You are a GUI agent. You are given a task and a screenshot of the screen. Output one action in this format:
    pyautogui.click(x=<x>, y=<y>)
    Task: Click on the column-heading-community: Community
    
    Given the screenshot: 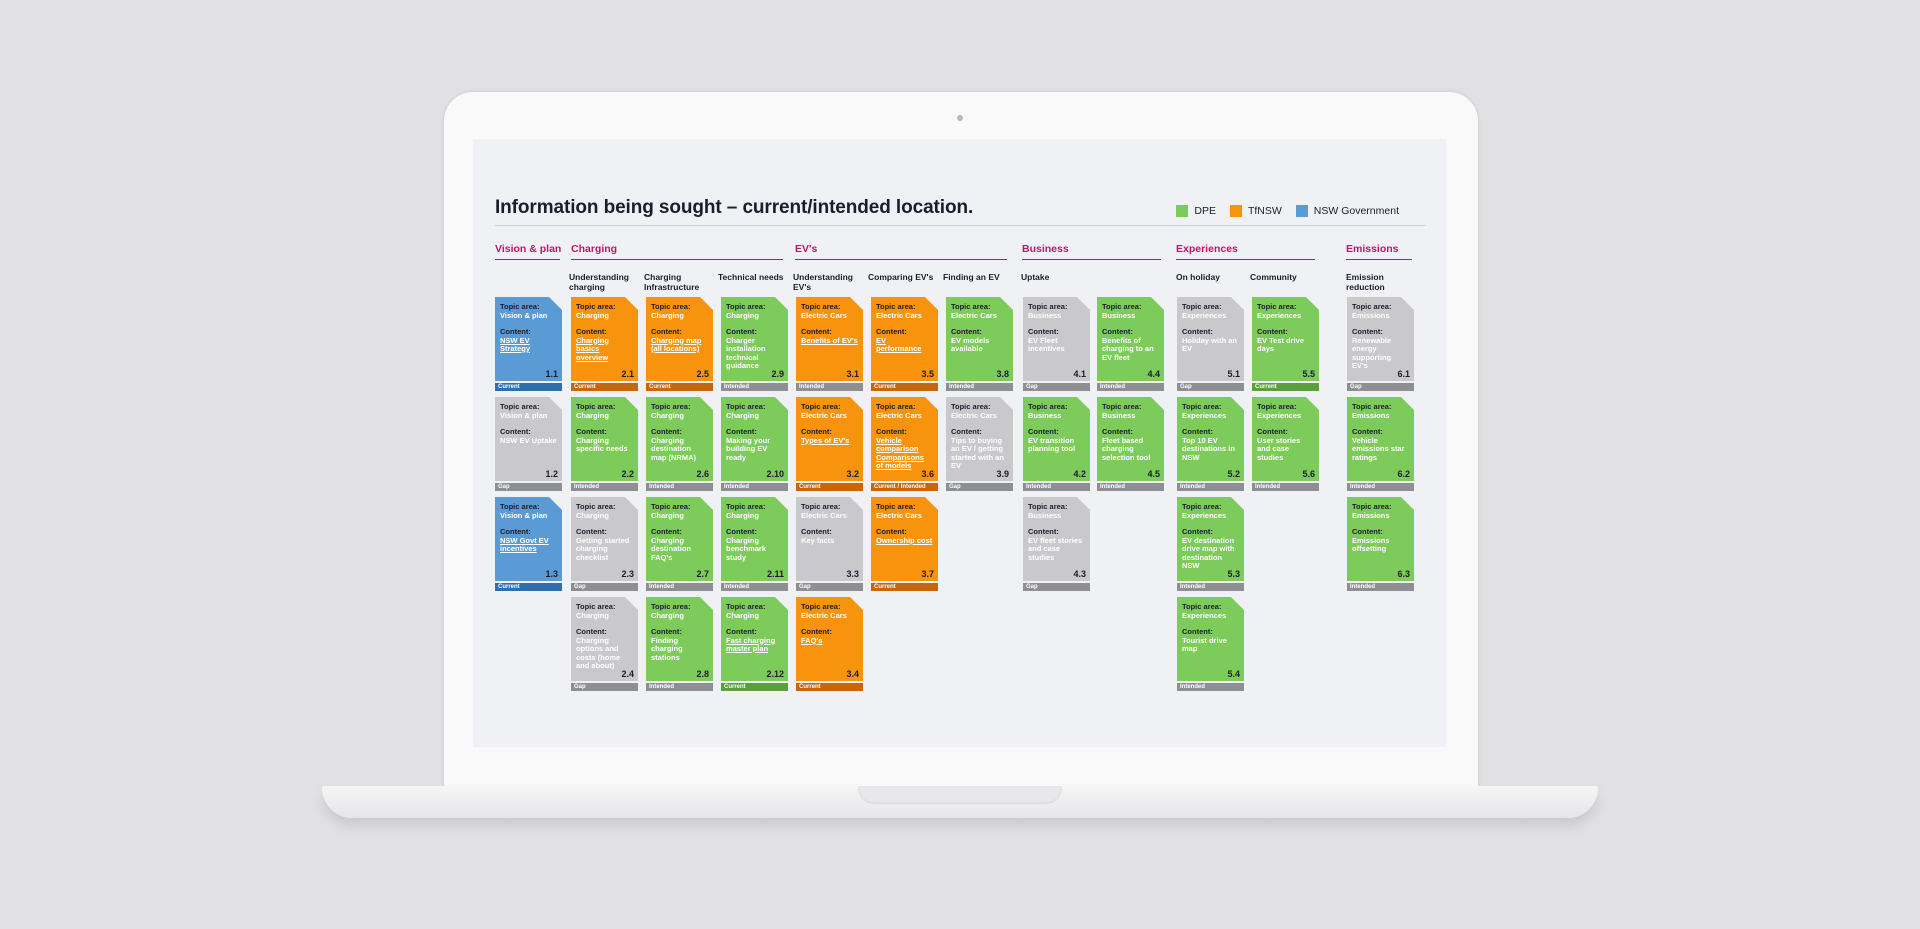 What is the action you would take?
    pyautogui.click(x=1273, y=277)
    